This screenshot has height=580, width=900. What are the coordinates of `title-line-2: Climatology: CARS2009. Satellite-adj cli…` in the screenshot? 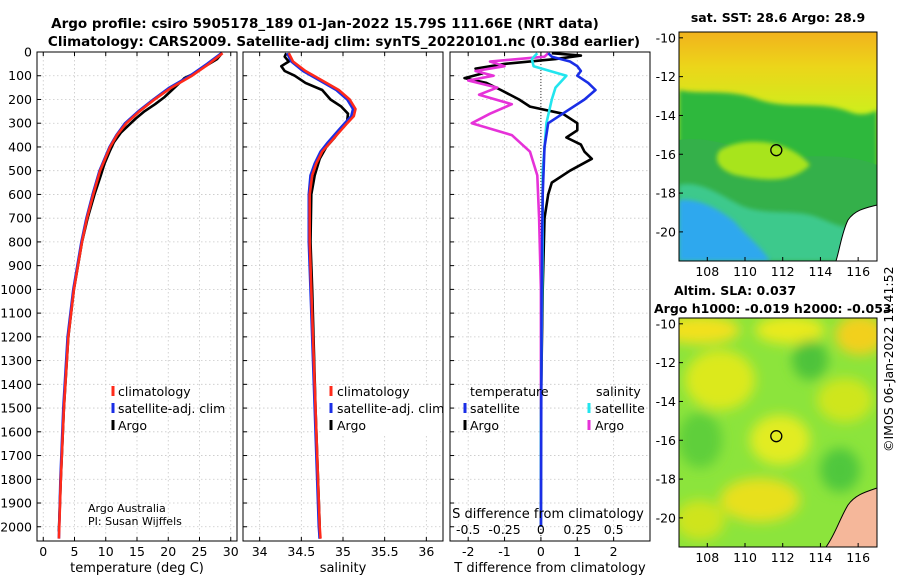 It's located at (344, 42).